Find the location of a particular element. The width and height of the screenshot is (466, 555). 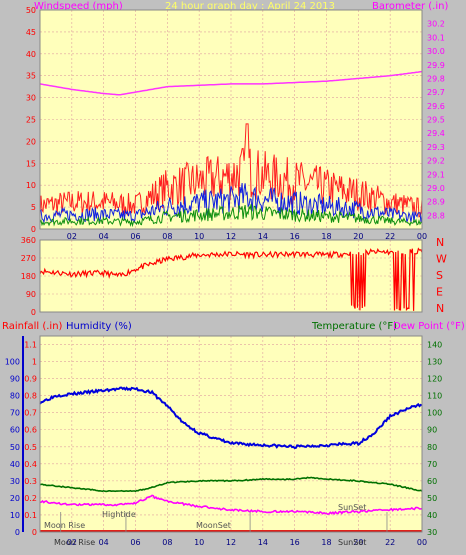

rain-ytick: 0.1 is located at coordinates (30, 515).